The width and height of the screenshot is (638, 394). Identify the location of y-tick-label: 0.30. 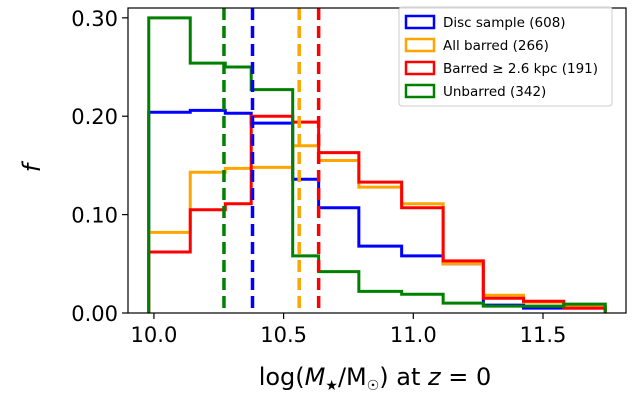
(94, 19).